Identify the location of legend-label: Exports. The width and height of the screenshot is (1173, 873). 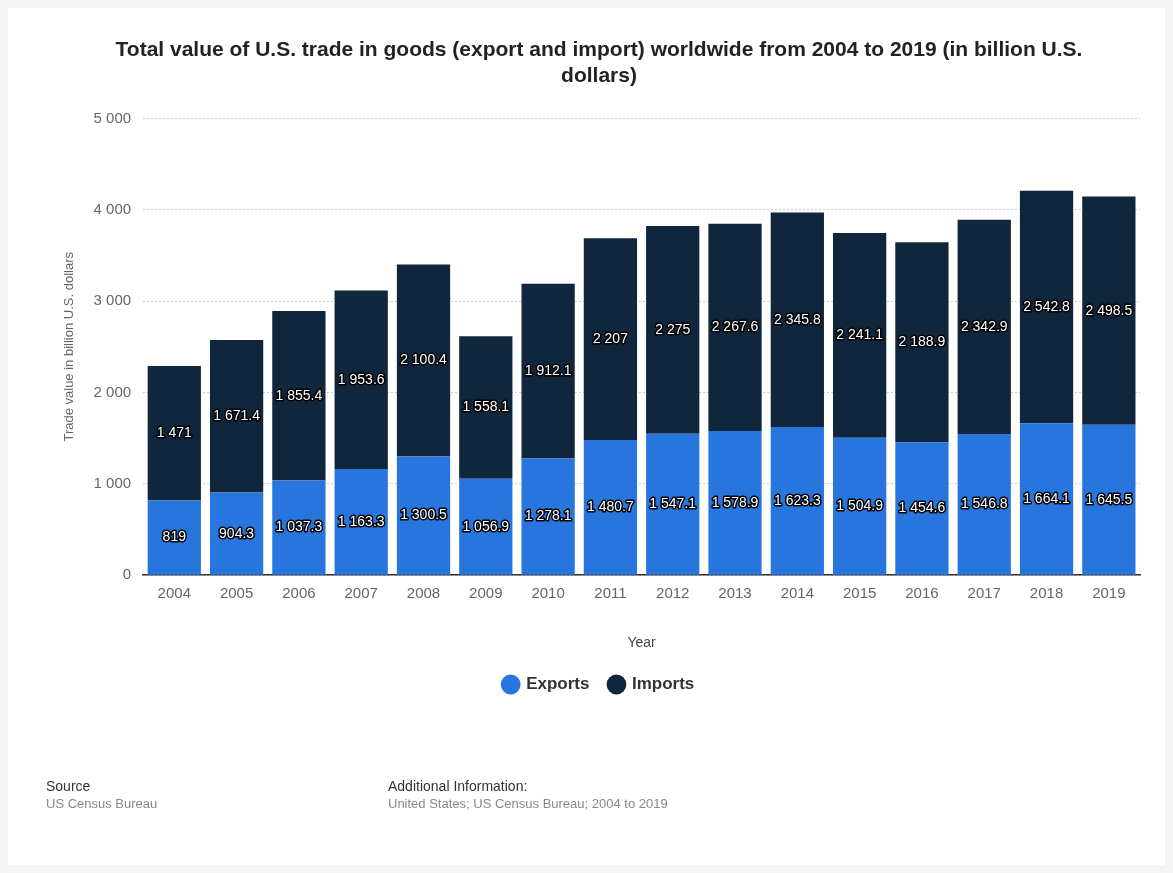
(558, 684).